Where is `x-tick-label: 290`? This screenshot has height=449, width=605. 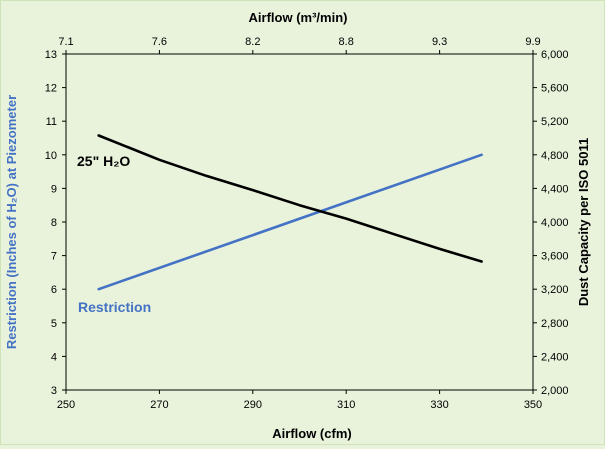 x-tick-label: 290 is located at coordinates (253, 405).